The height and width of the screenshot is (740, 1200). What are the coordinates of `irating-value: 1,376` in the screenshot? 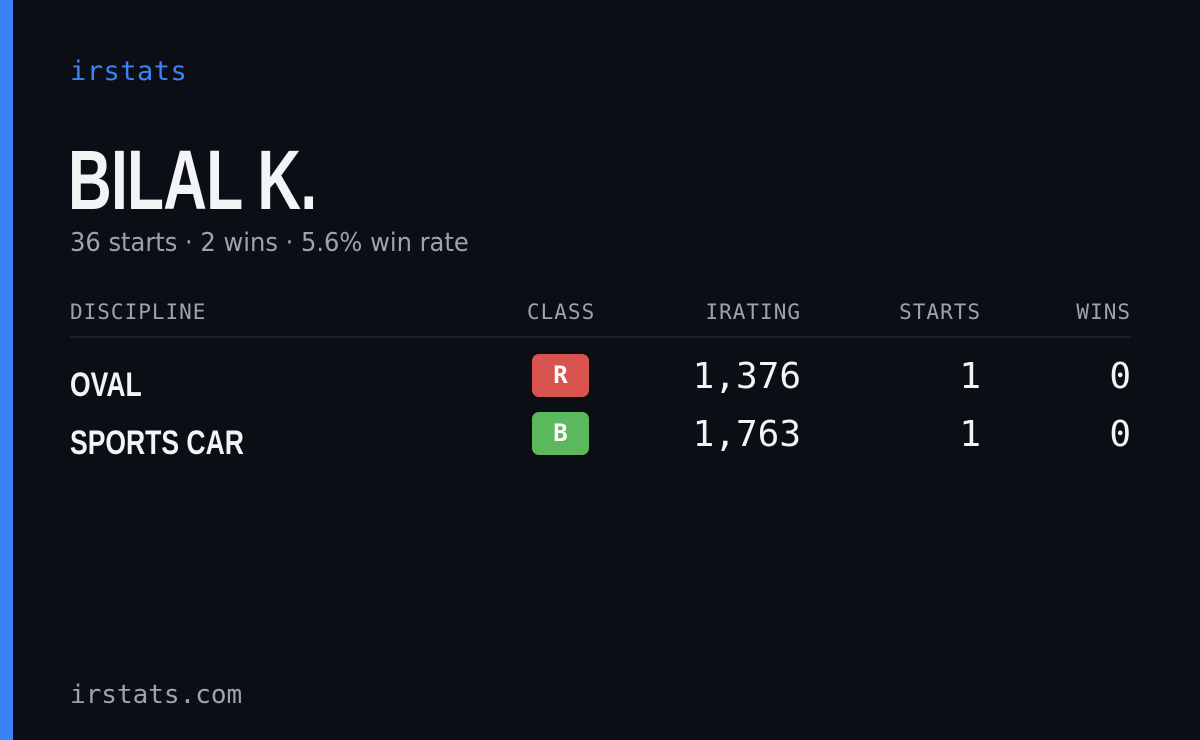 It's located at (746, 376).